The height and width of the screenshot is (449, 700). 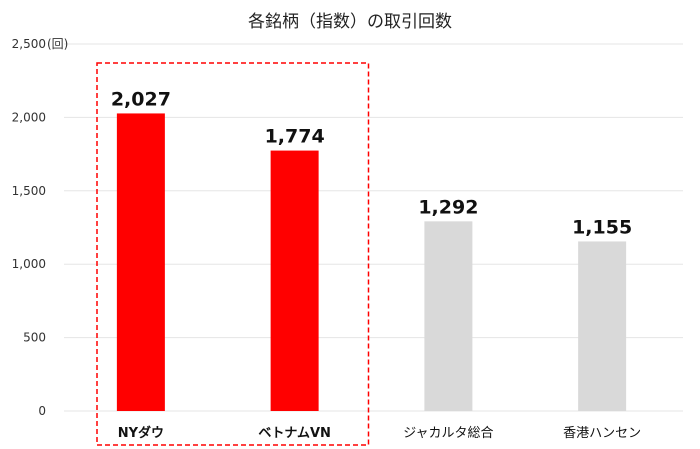 I want to click on x-category-label: ジャカルタ総合, so click(x=448, y=433).